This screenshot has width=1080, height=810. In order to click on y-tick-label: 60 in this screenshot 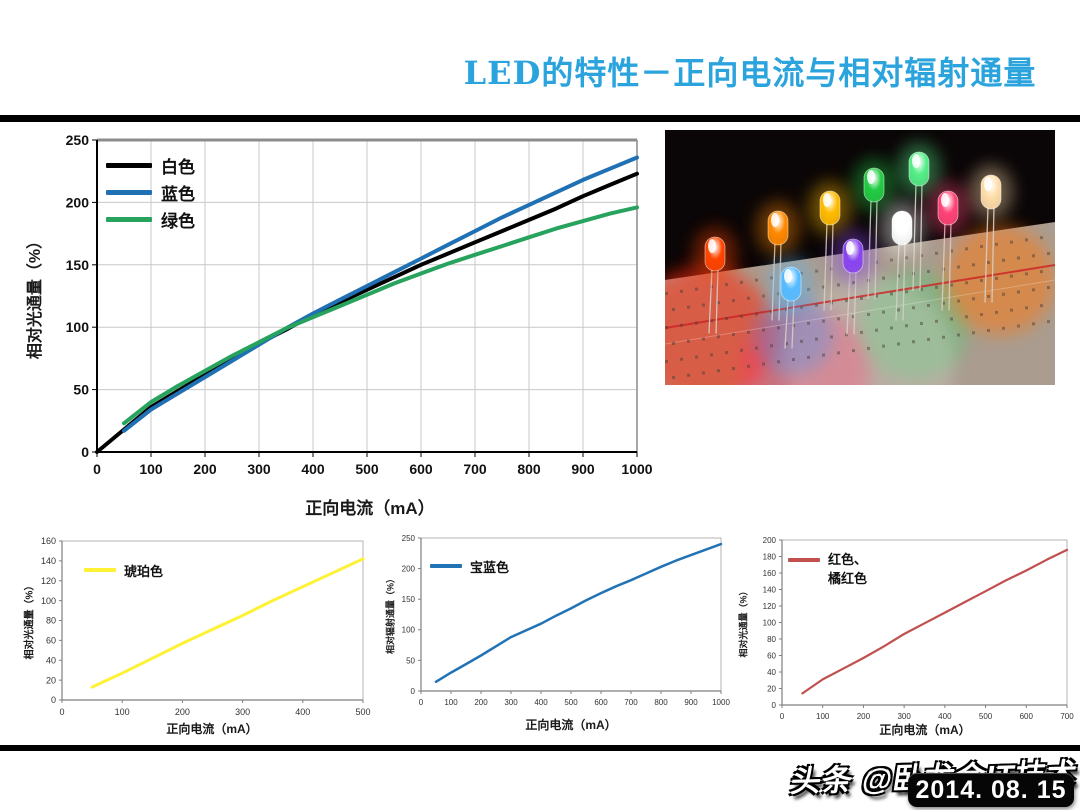, I will do `click(51, 641)`.